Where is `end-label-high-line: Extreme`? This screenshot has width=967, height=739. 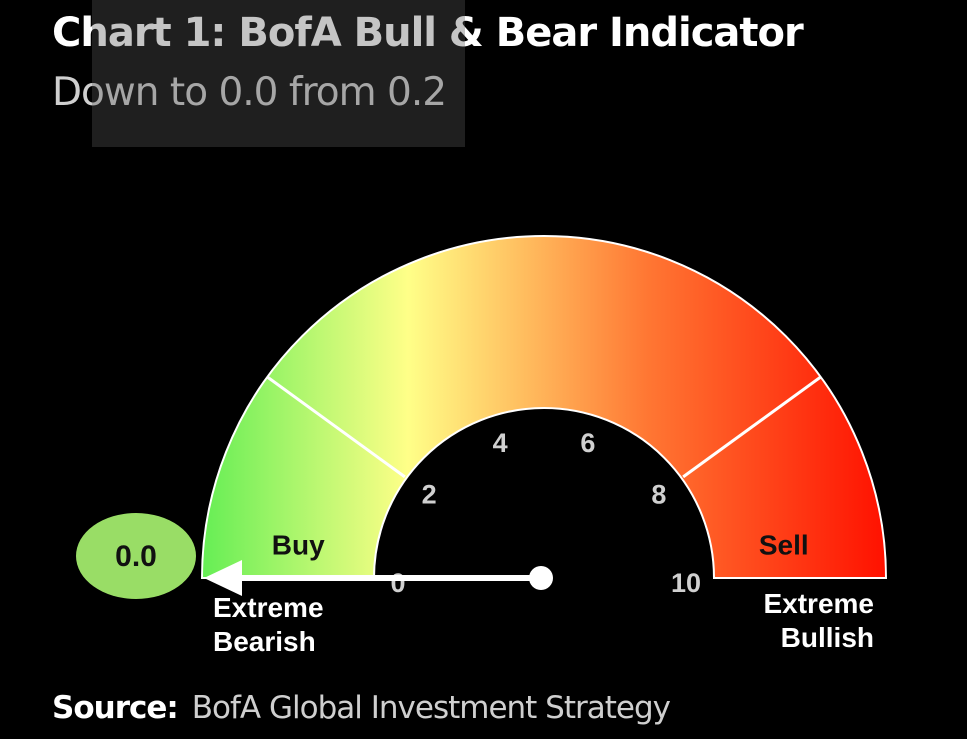 end-label-high-line: Extreme is located at coordinates (818, 603).